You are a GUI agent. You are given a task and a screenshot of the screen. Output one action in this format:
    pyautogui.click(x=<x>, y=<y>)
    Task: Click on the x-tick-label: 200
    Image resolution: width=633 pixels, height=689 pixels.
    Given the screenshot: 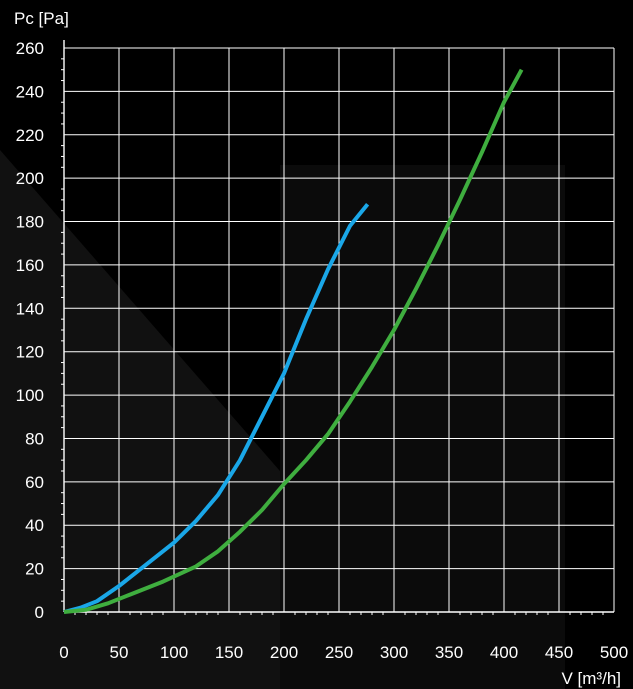 What is the action you would take?
    pyautogui.click(x=284, y=652)
    